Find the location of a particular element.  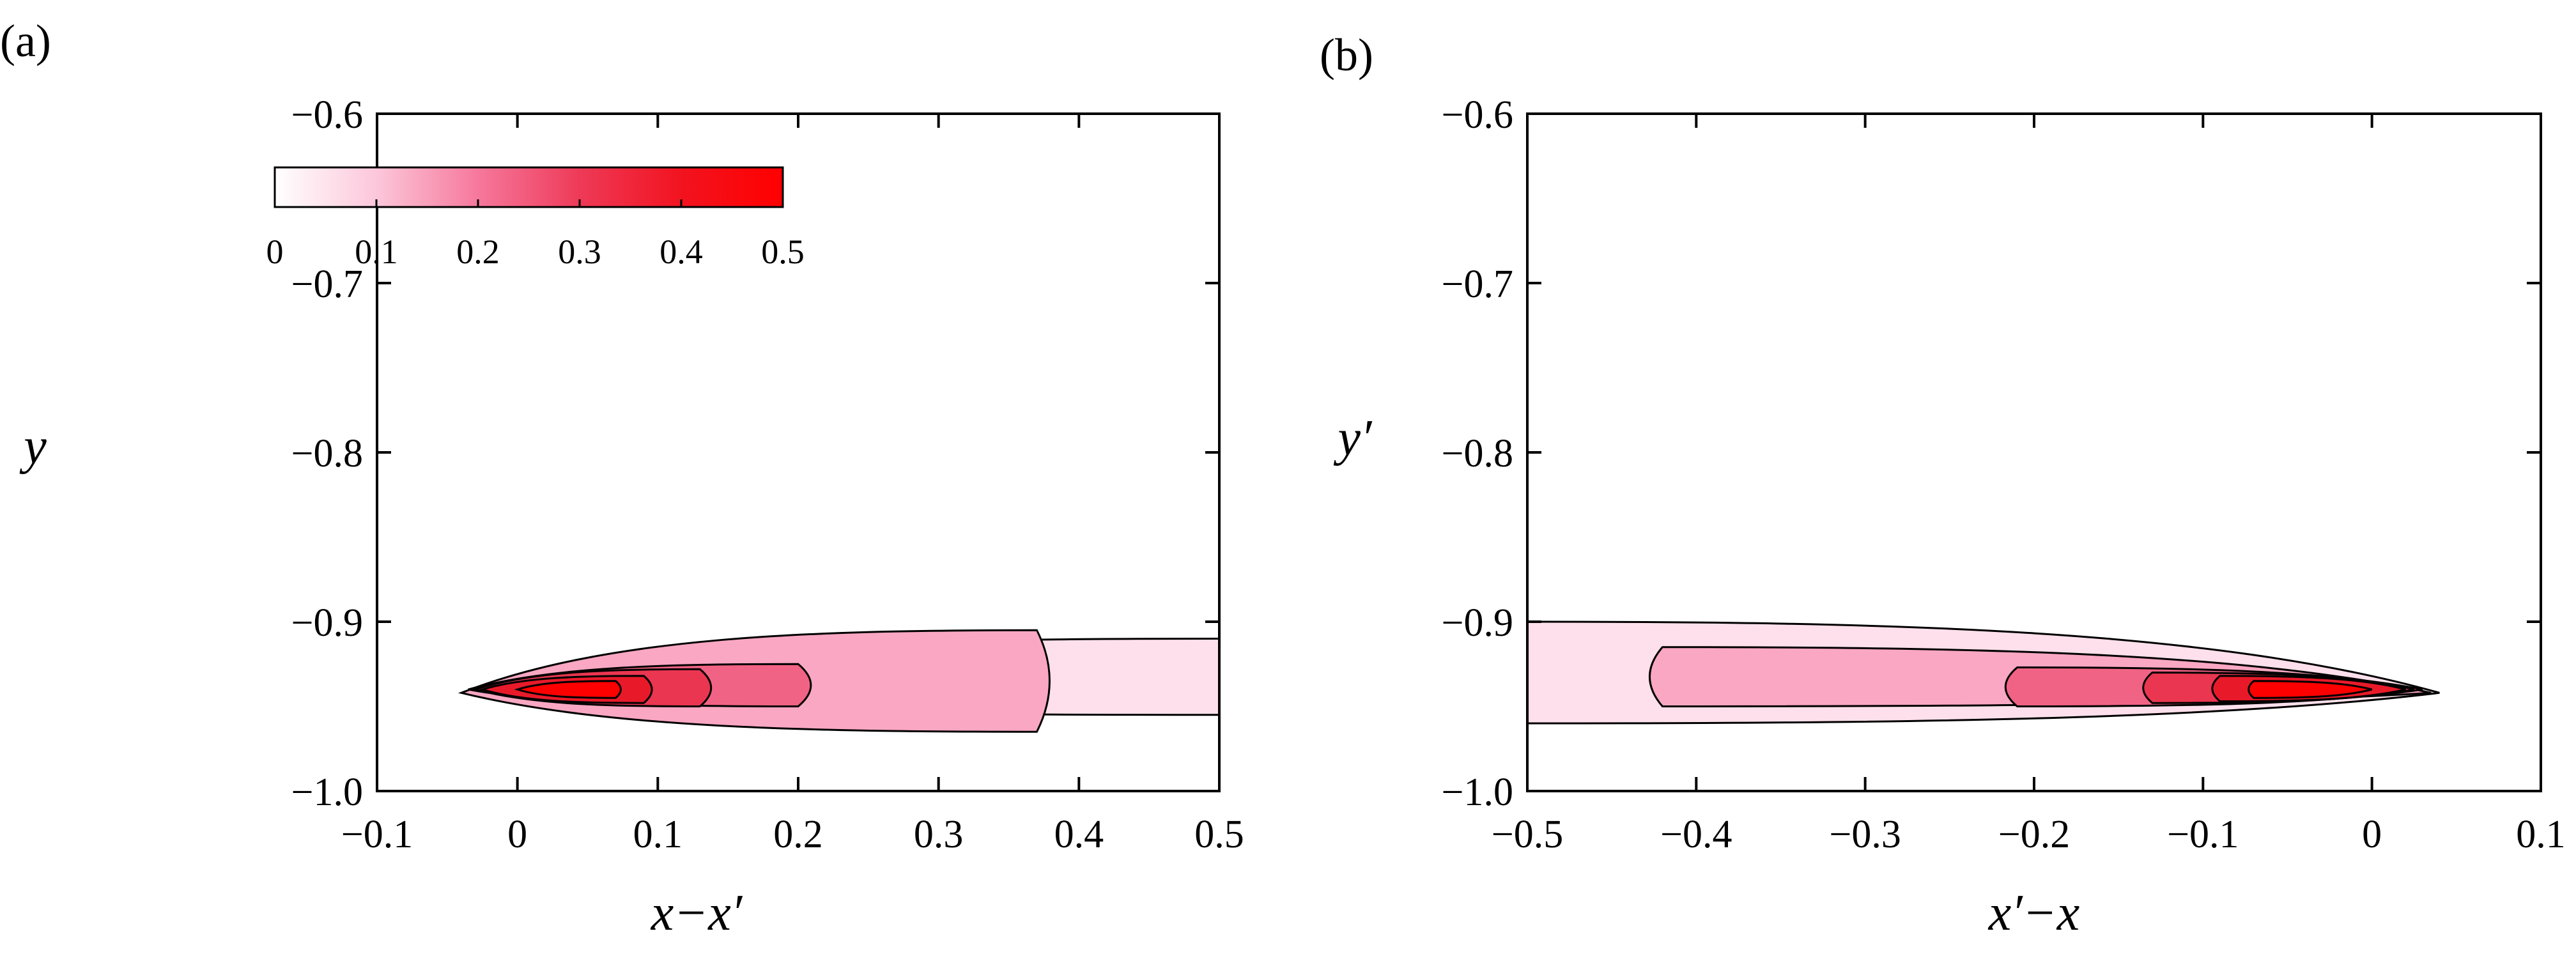

panel-label-a: (a) is located at coordinates (25, 40).